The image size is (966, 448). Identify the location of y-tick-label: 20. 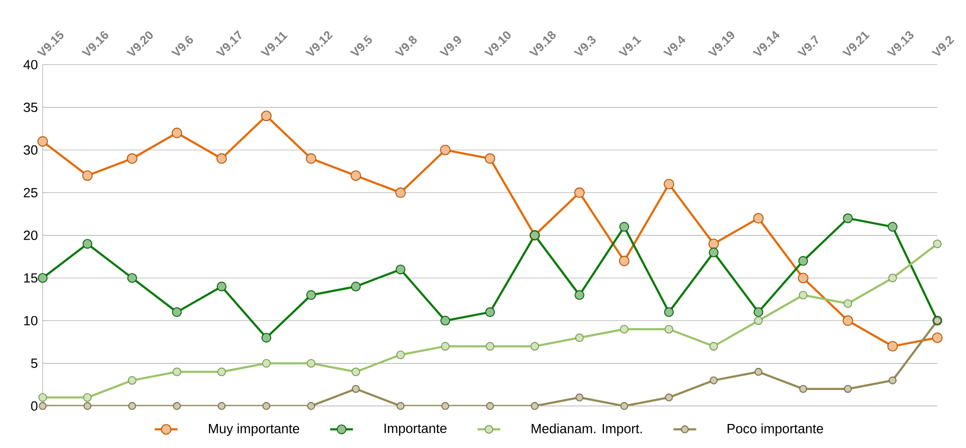
(31, 235).